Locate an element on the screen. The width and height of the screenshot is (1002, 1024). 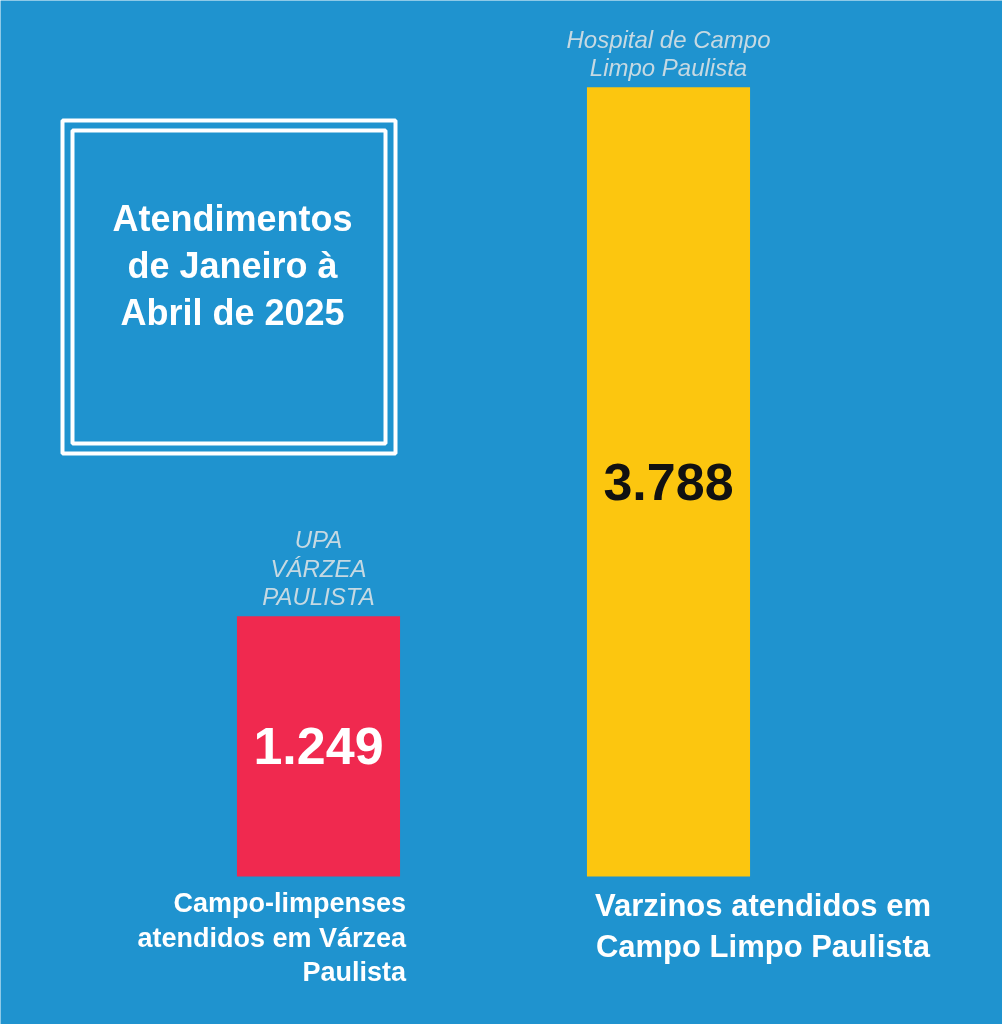
x-tick-label: Varzinos atendidos em Campo Limpo Paulista is located at coordinates (763, 926).